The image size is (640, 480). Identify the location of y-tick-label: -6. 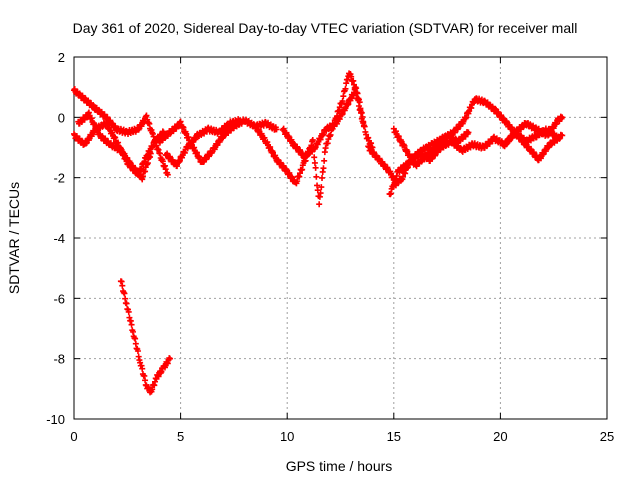
(59, 298).